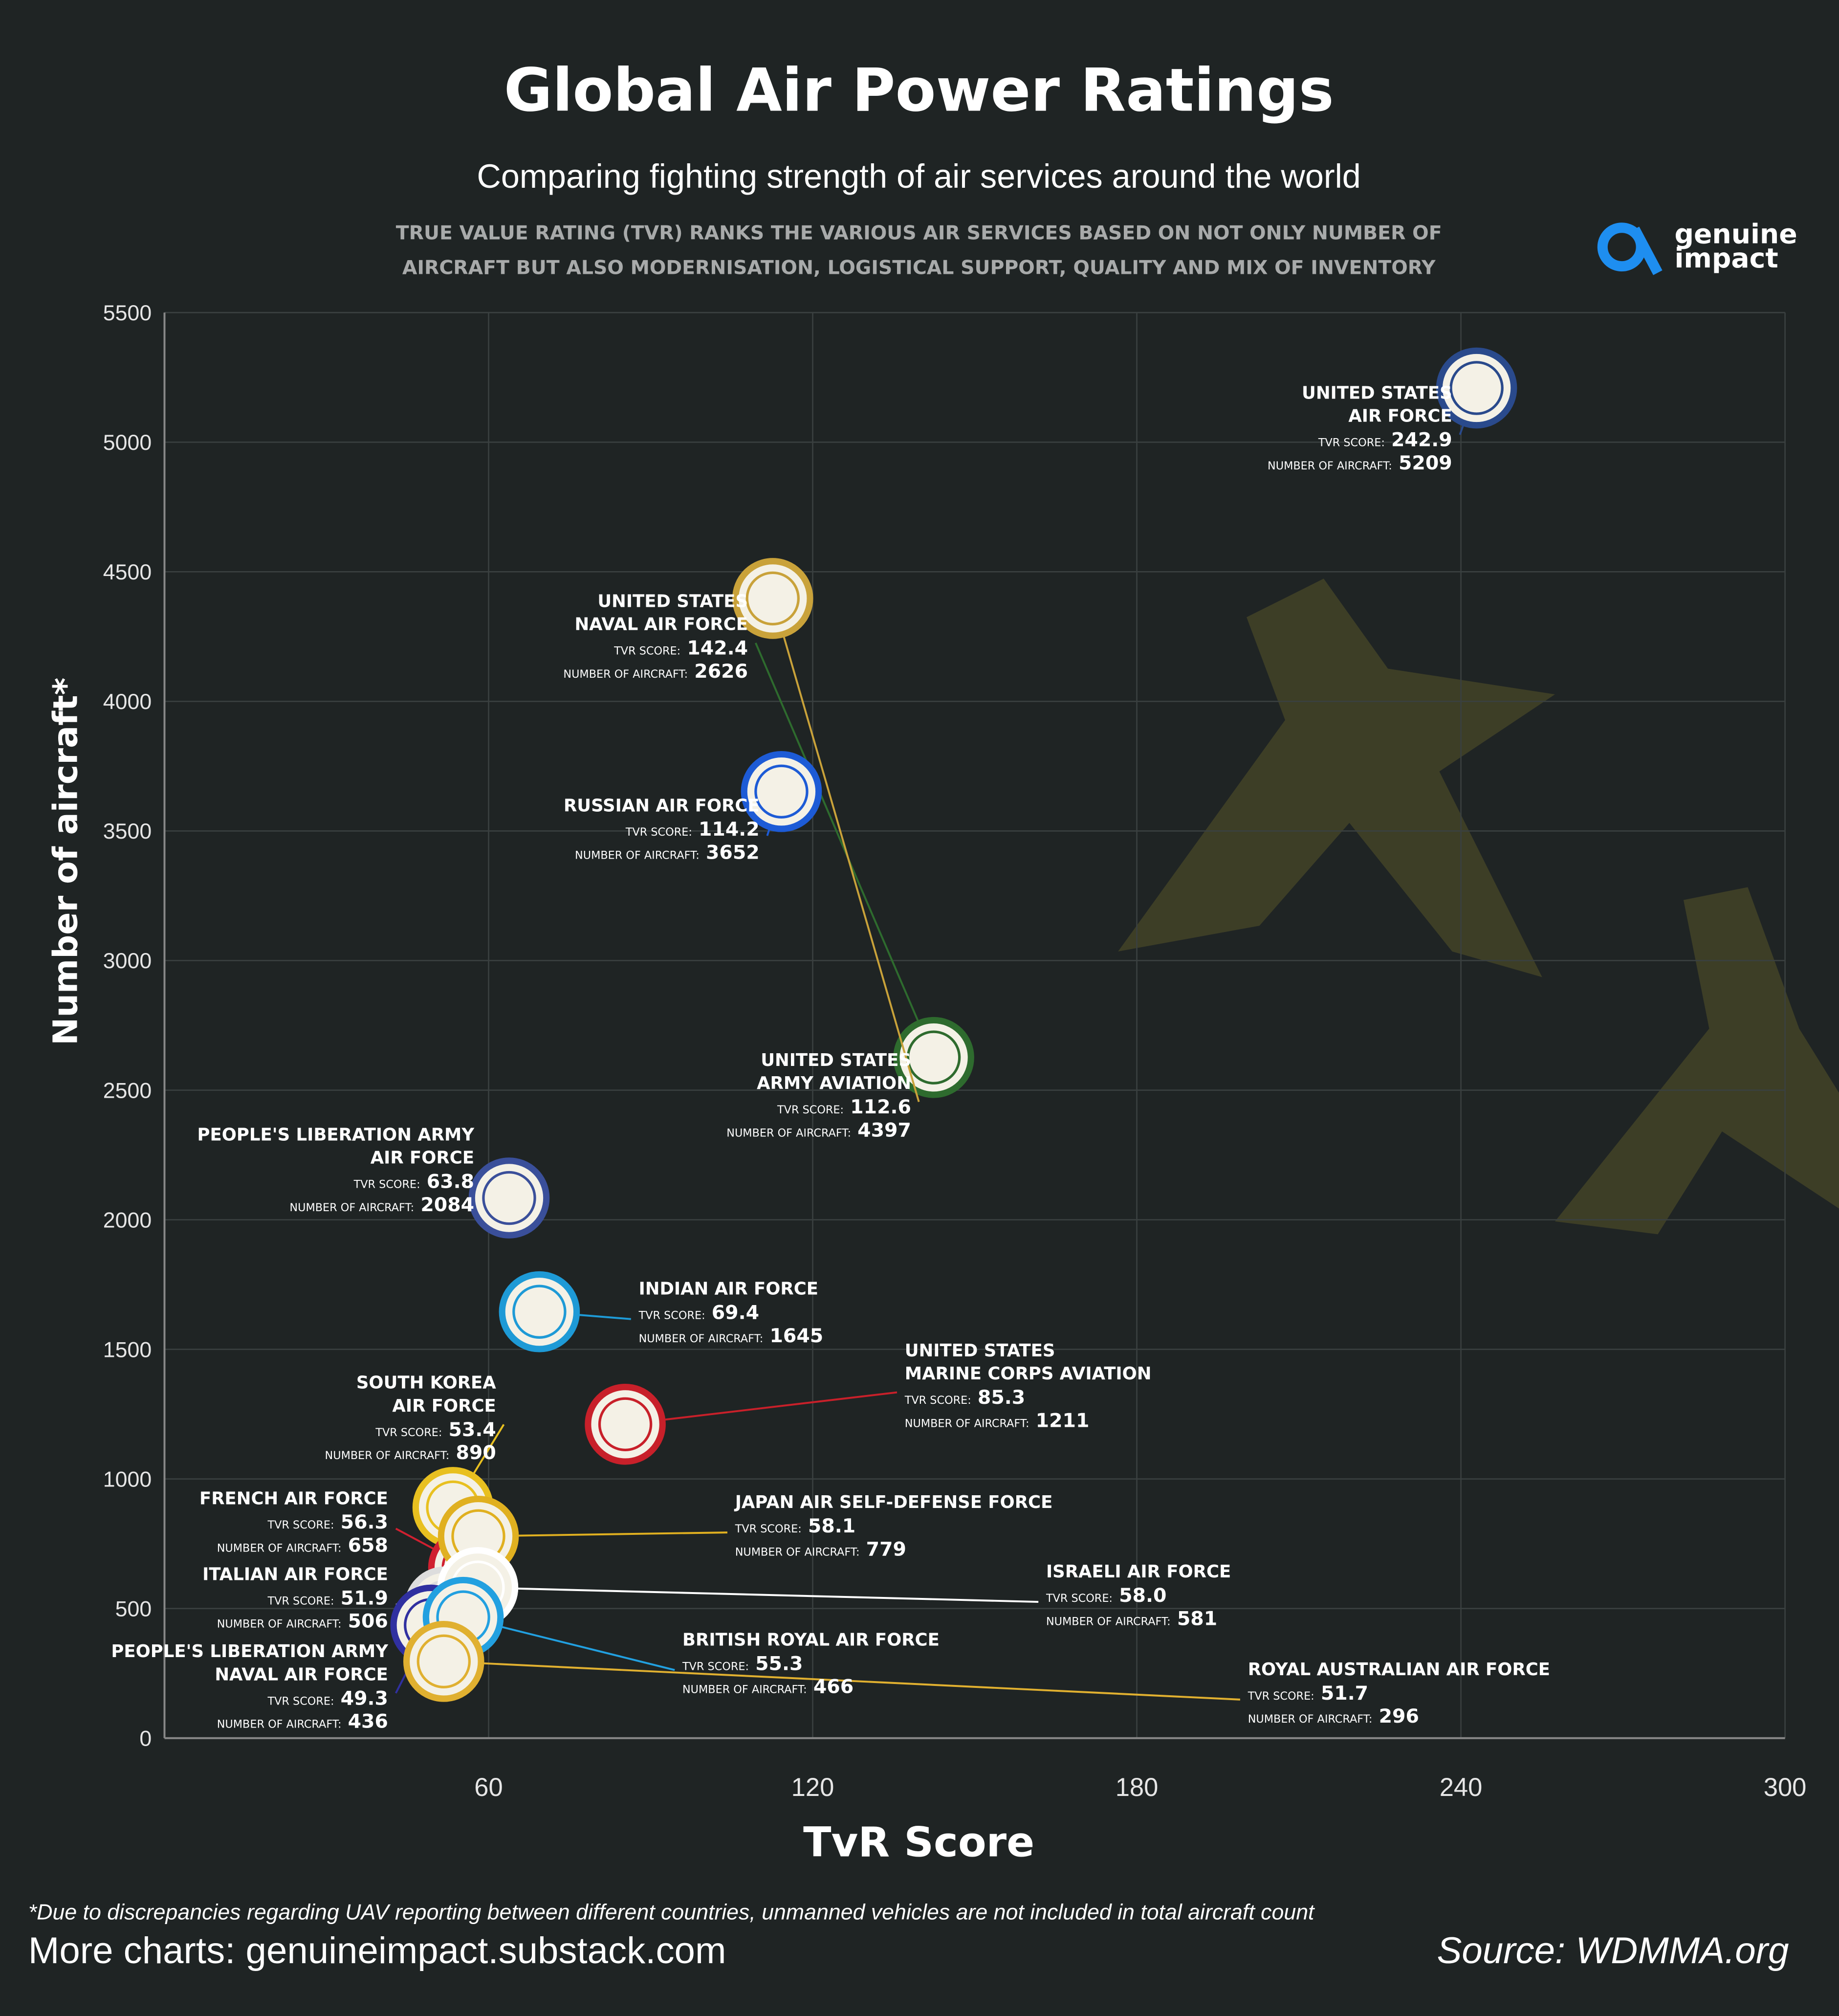  What do you see at coordinates (382, 1205) in the screenshot?
I see `point-value-line: NUMBER OF AIRCRAFT: 2084` at bounding box center [382, 1205].